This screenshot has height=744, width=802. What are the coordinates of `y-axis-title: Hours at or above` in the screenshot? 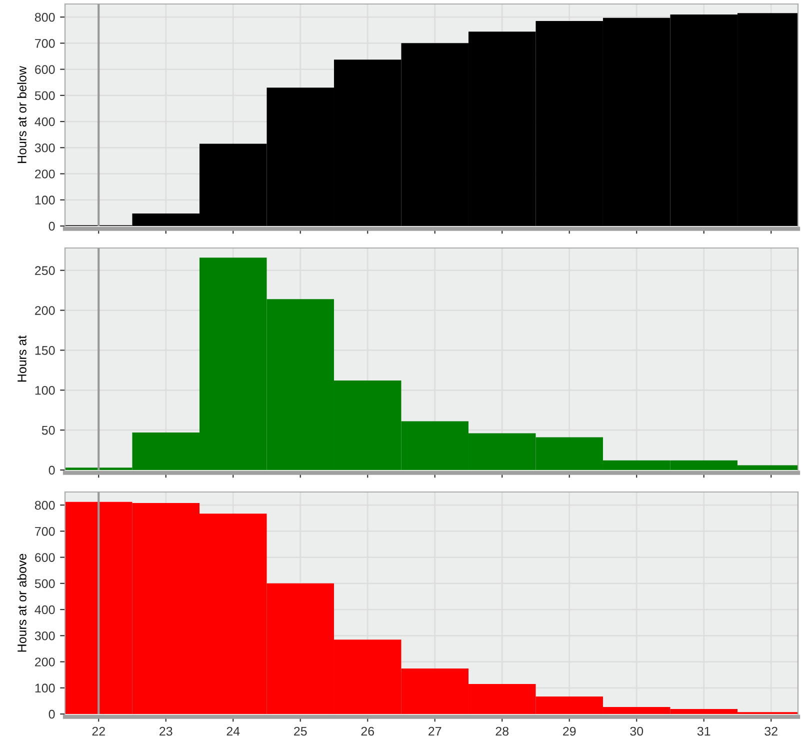 It's located at (21, 603).